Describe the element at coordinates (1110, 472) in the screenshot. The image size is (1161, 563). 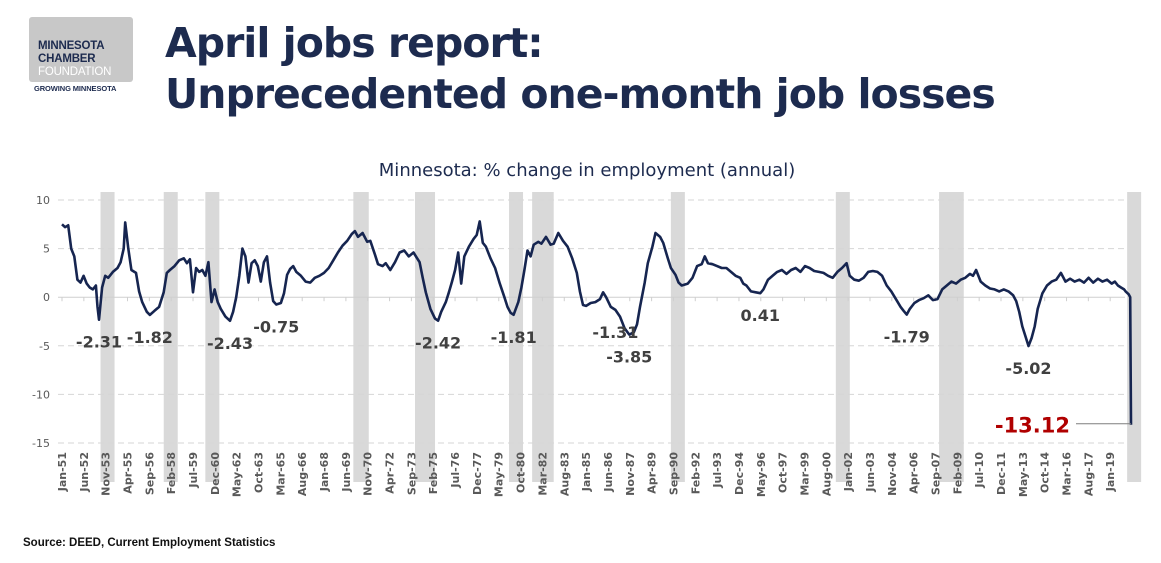
I see `x-tick-label: Jan-19` at that location.